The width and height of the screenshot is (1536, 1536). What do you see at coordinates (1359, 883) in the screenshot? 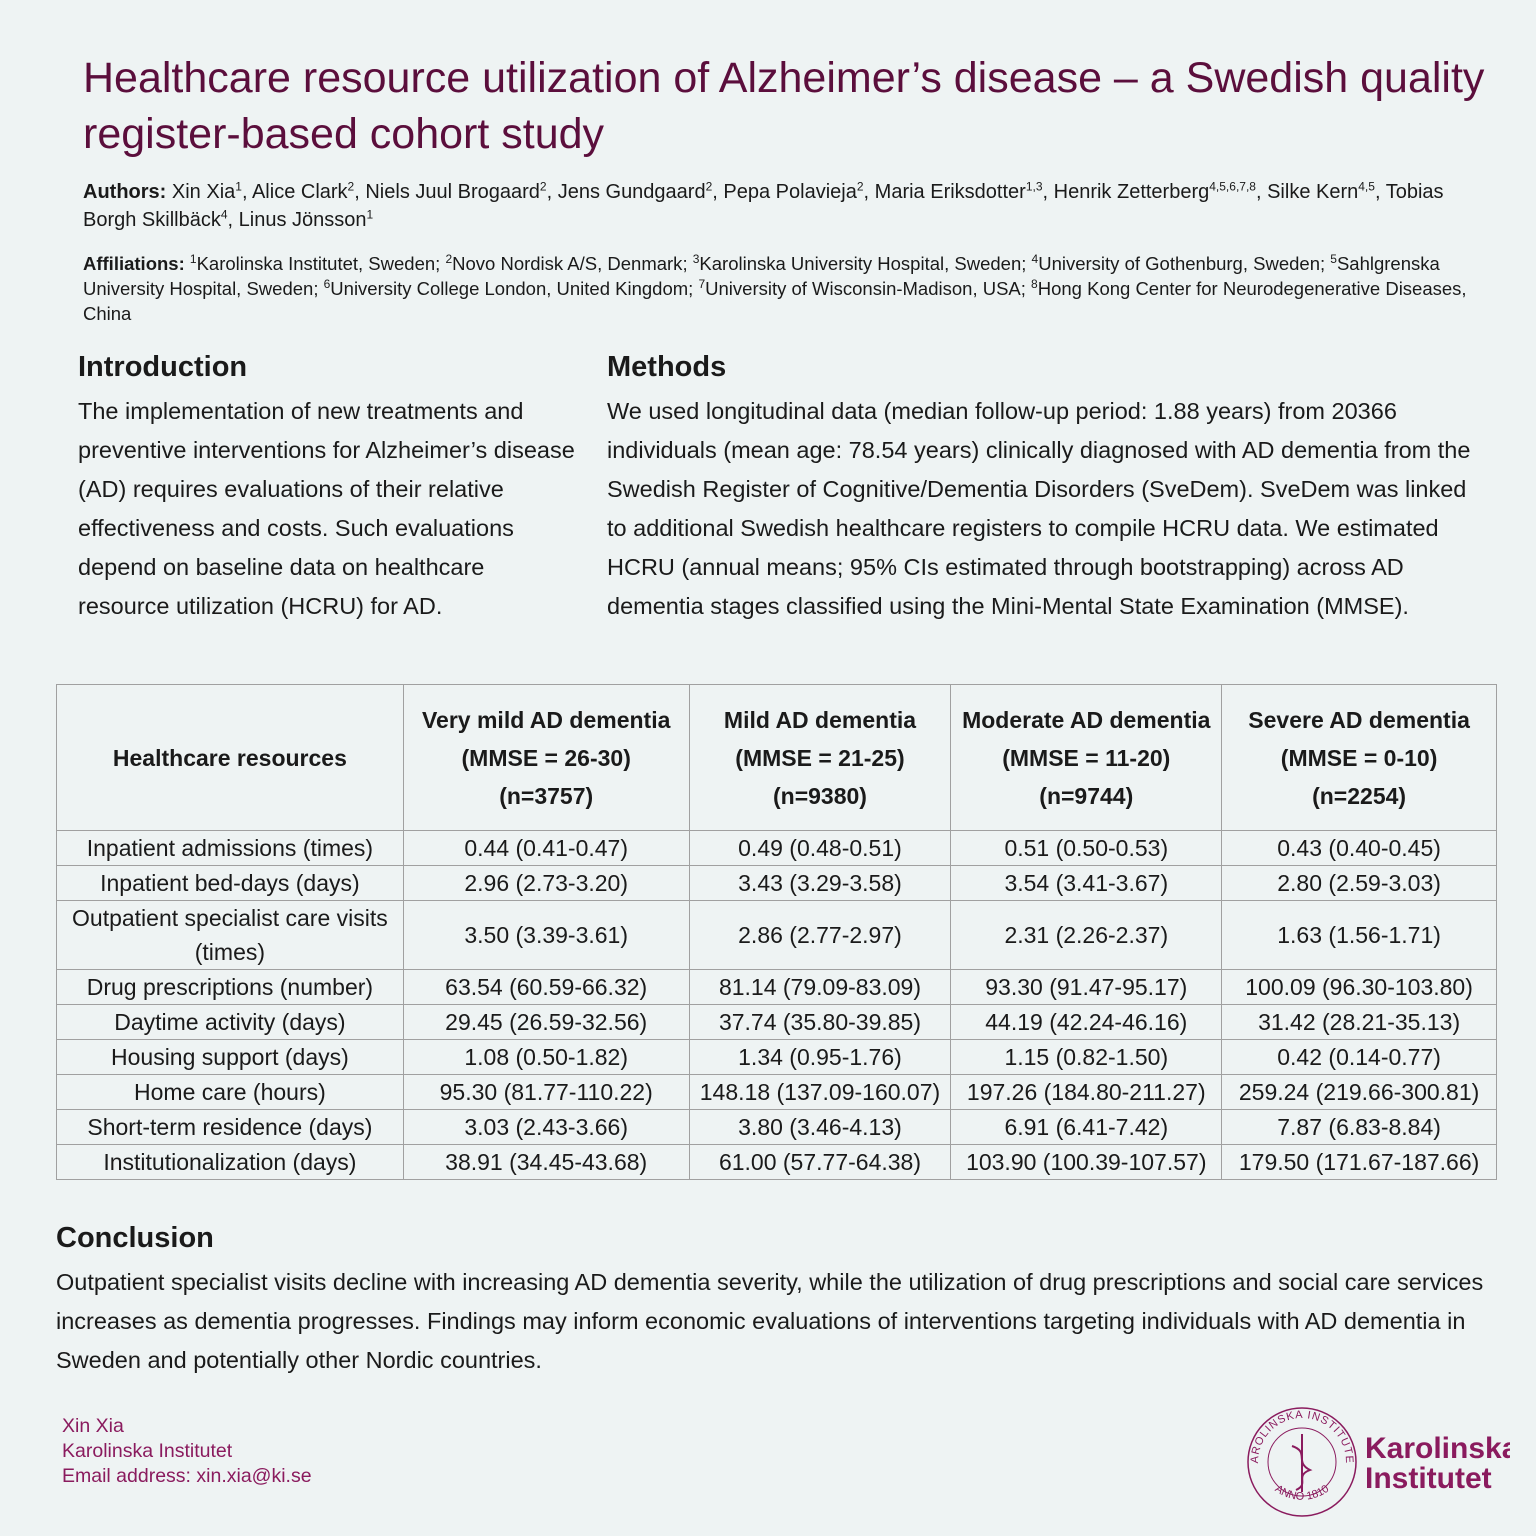
I see `table-cell: 2.80 (2.59-3.03)` at bounding box center [1359, 883].